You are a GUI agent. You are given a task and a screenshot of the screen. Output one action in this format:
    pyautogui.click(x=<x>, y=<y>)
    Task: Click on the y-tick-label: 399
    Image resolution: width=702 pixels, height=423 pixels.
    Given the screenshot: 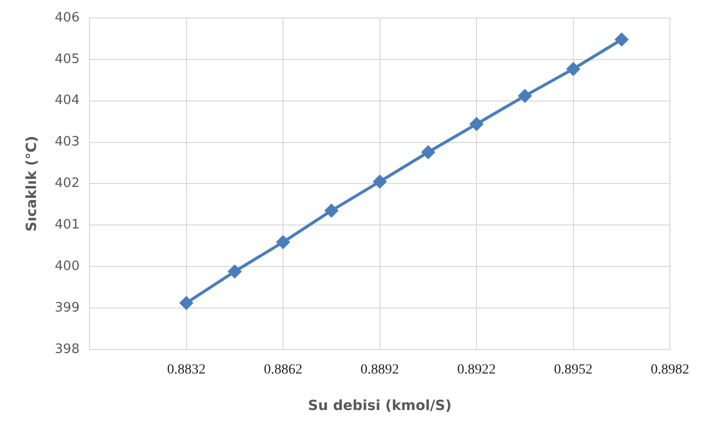 What is the action you would take?
    pyautogui.click(x=67, y=308)
    